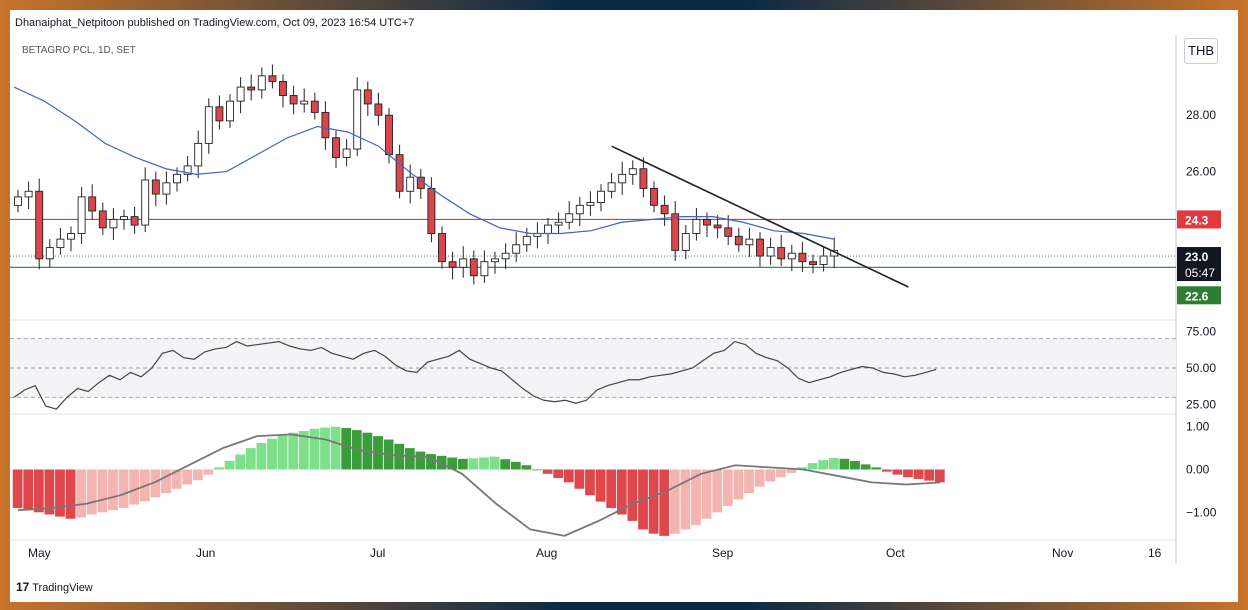  What do you see at coordinates (62, 588) in the screenshot?
I see `brand-name: TradingView` at bounding box center [62, 588].